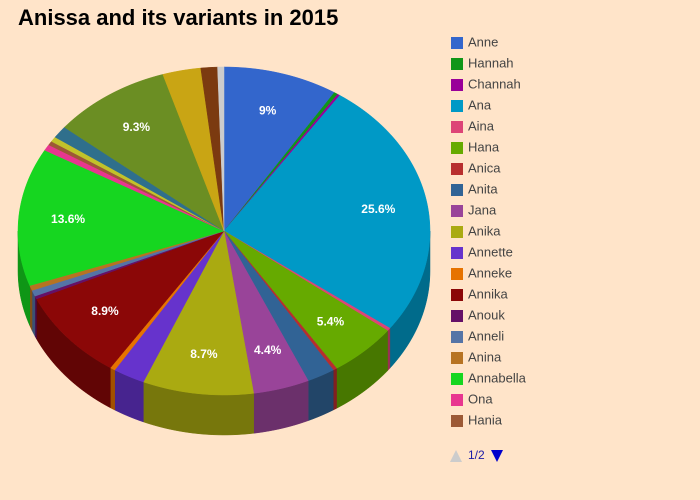 This screenshot has height=500, width=700. I want to click on legend-label: Channah, so click(494, 83).